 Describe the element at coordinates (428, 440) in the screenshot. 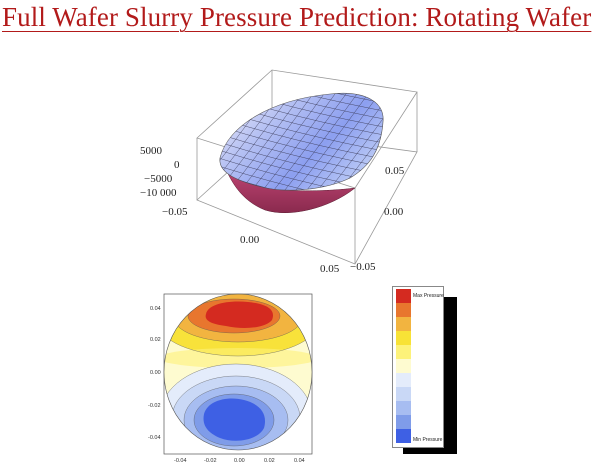

I see `legend-min-label: Min Pressure` at that location.